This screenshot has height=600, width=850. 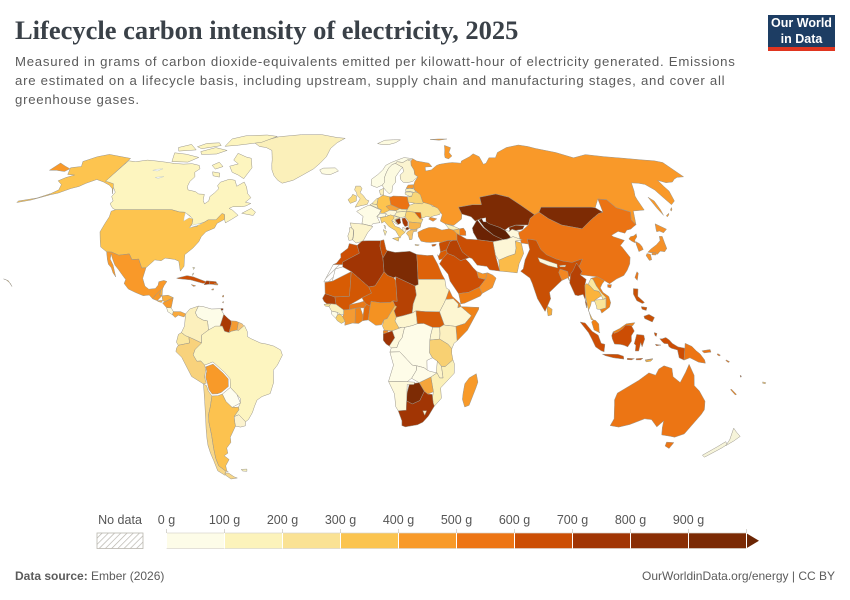 What do you see at coordinates (282, 520) in the screenshot?
I see `svg-text: 200 g` at bounding box center [282, 520].